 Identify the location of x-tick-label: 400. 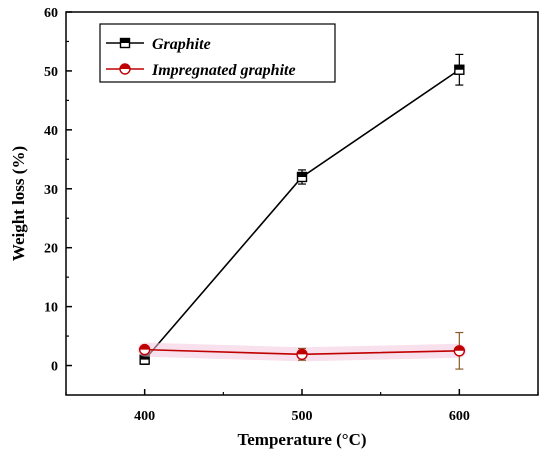
(144, 416).